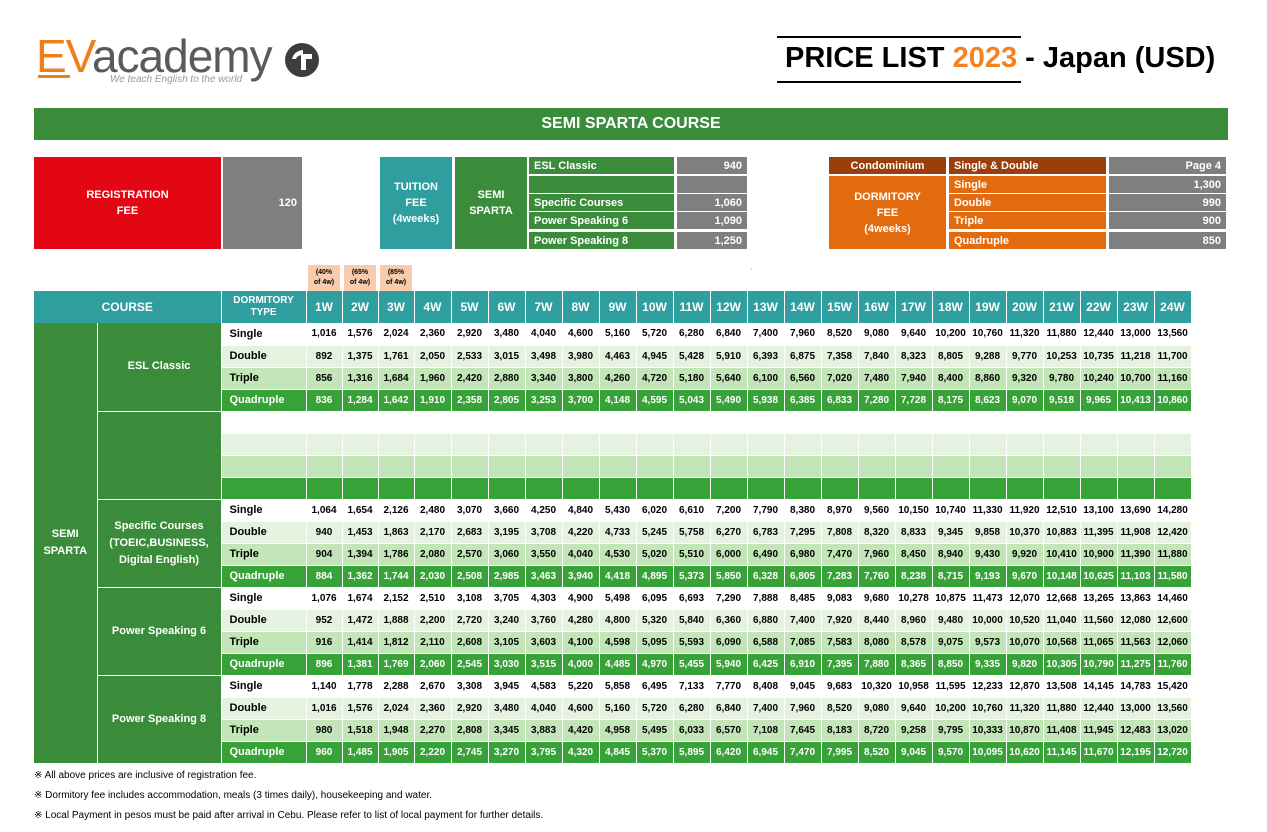 The height and width of the screenshot is (832, 1267). I want to click on price-cell: 1,375, so click(360, 356).